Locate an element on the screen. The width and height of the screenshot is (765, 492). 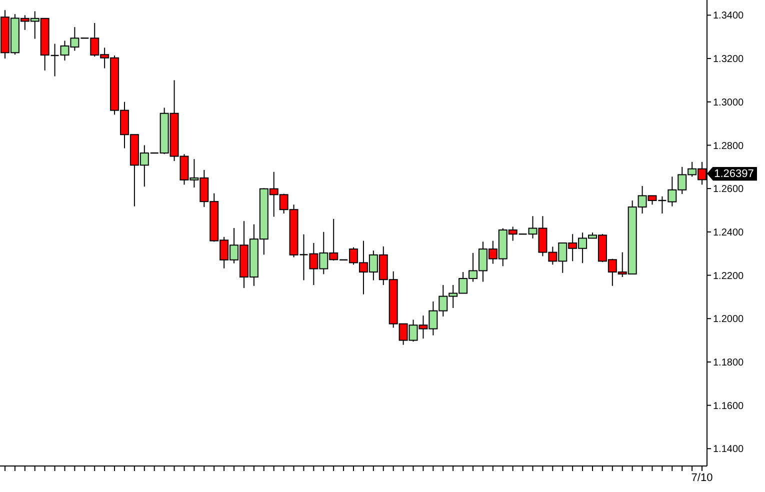
text: 1.26397 is located at coordinates (732, 174).